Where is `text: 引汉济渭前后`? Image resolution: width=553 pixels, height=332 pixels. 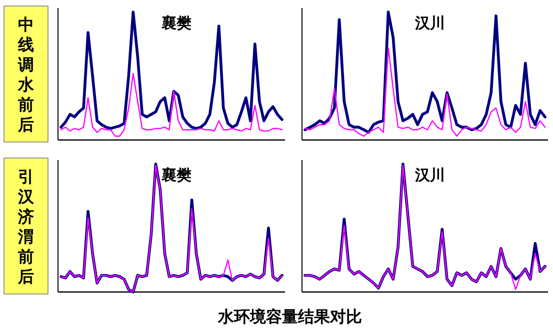
text: 引汉济渭前后 is located at coordinates (26, 226).